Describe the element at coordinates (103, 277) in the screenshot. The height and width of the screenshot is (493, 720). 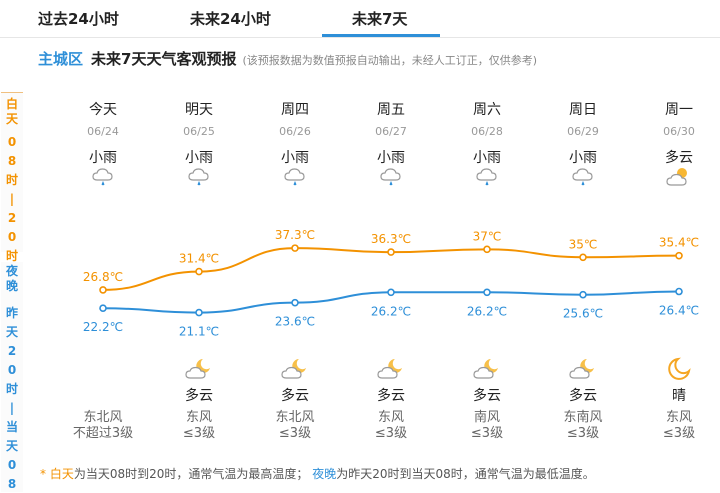
I see `high-temp-label: 26.8℃` at that location.